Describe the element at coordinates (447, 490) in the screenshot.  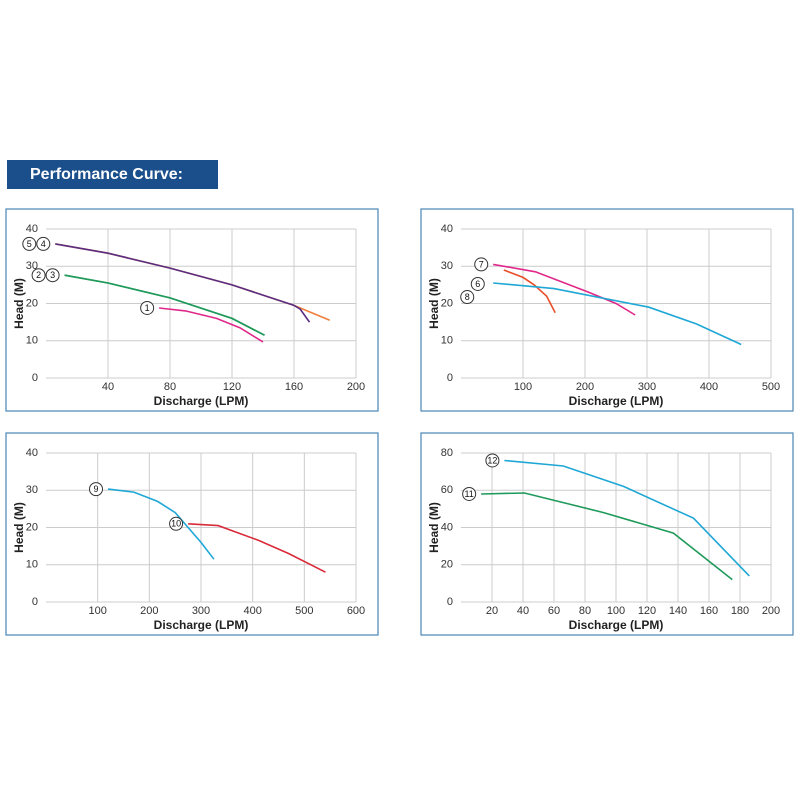
I see `y-tick-label: 60` at that location.